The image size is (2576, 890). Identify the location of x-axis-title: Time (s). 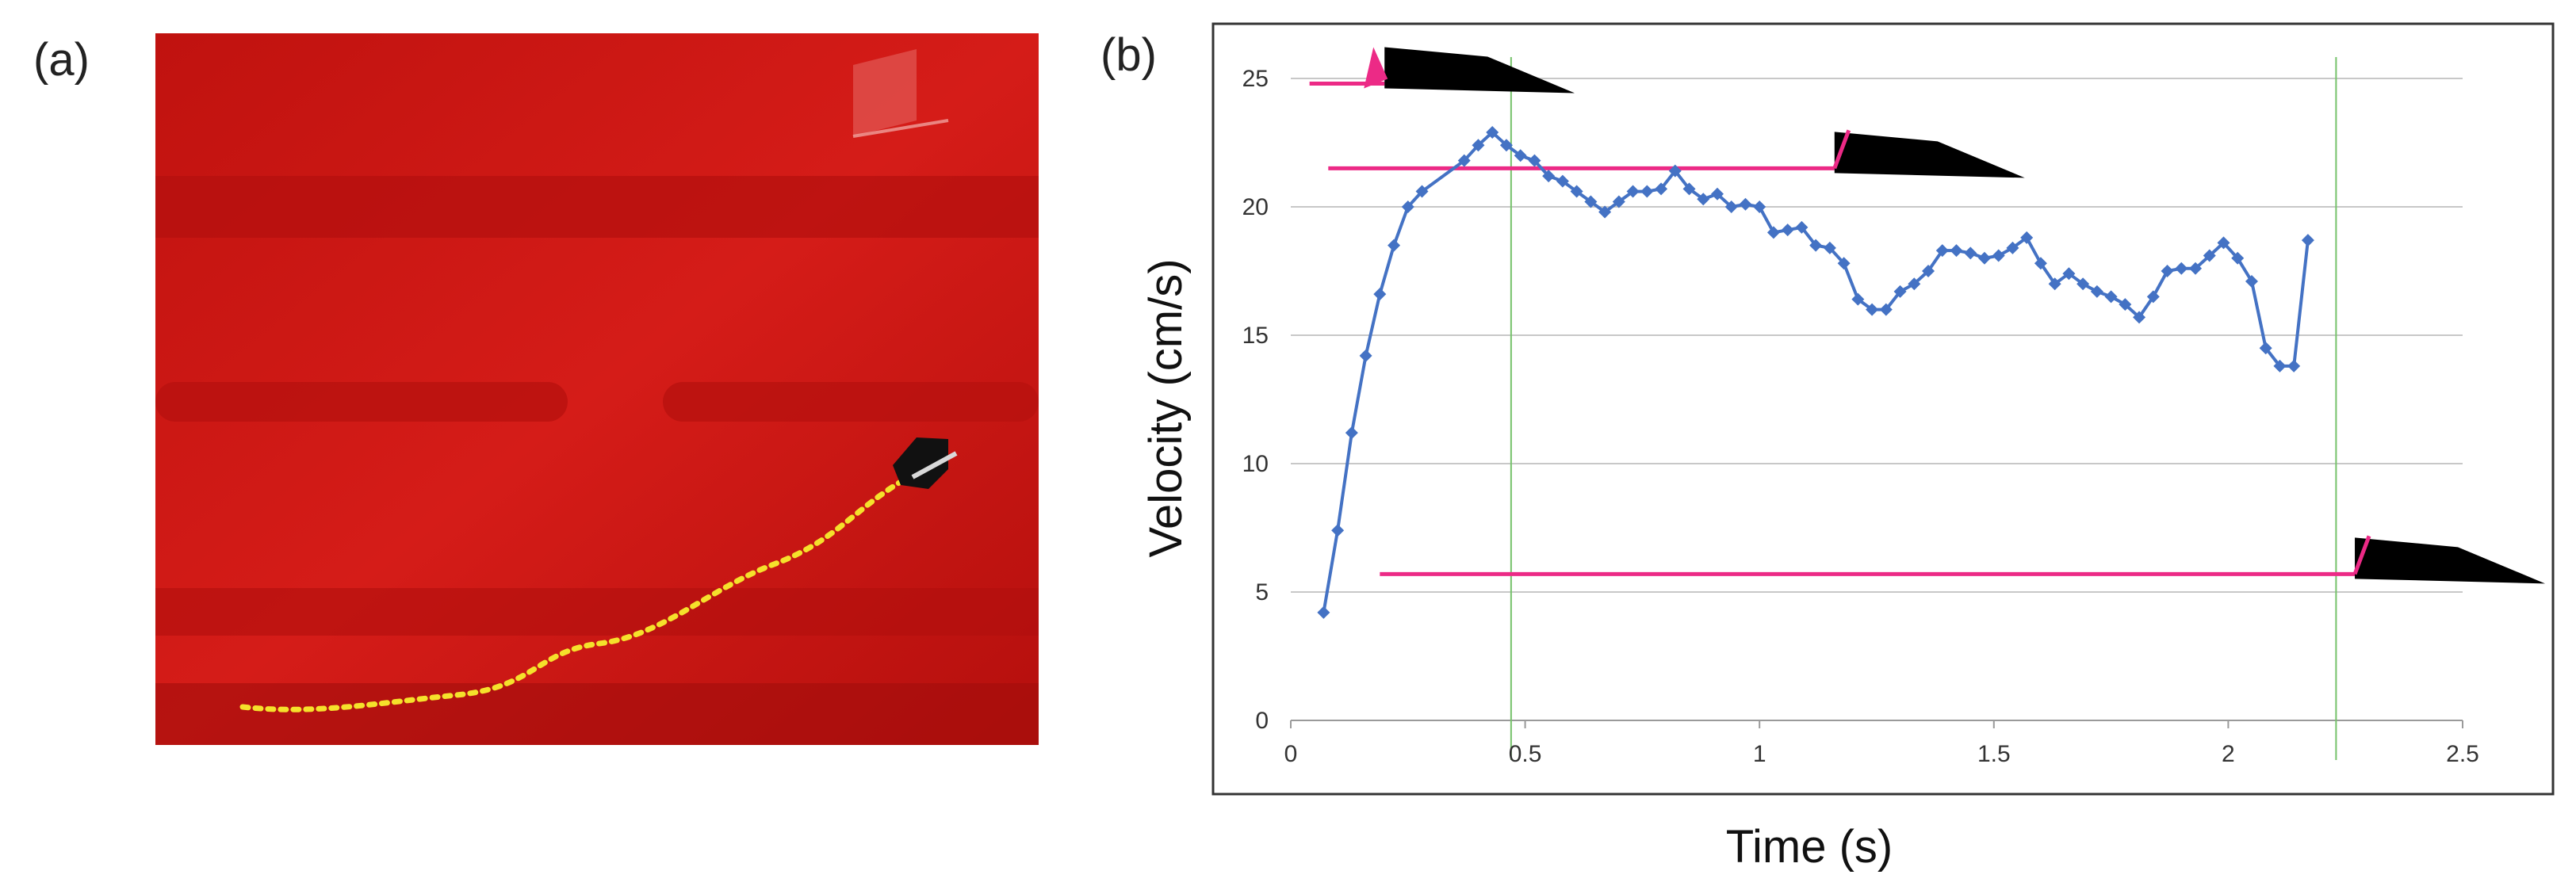
(1809, 847).